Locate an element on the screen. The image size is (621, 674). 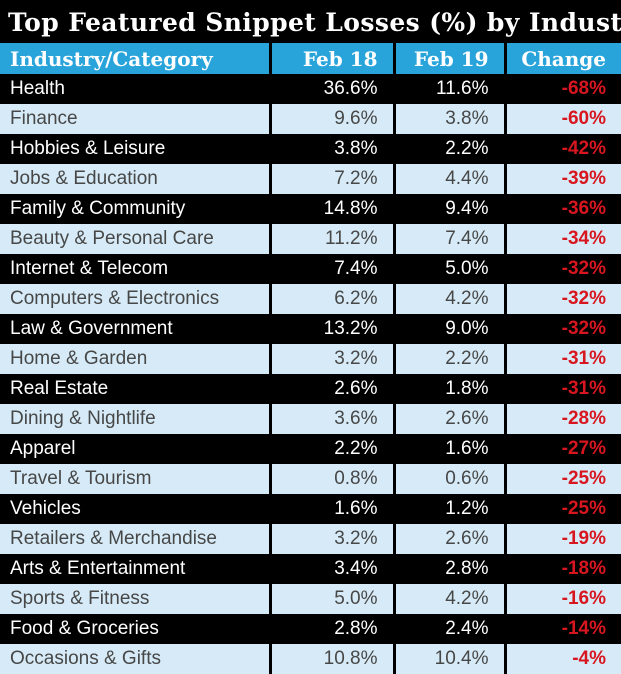
row-industry-label: Dining & Nightlife is located at coordinates (83, 418).